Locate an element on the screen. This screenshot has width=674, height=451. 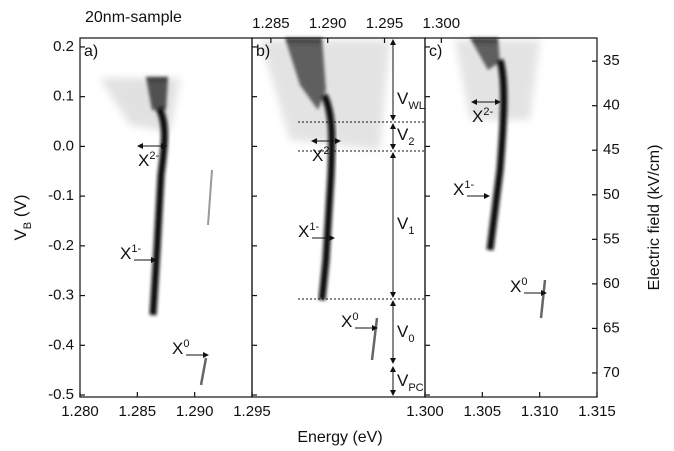
x-tick-label: 1.315 is located at coordinates (597, 411).